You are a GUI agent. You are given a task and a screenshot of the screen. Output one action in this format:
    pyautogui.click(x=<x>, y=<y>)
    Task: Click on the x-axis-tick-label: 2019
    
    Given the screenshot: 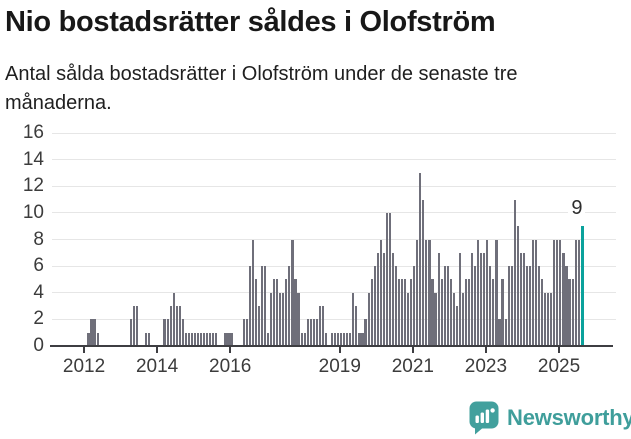 What is the action you would take?
    pyautogui.click(x=339, y=366)
    